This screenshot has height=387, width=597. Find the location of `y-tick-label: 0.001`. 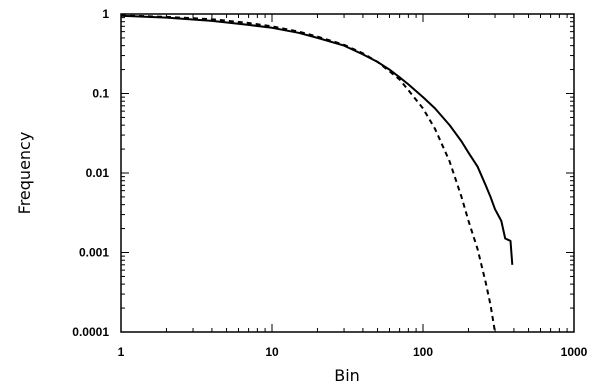

y-tick-label: 0.001 is located at coordinates (94, 253).